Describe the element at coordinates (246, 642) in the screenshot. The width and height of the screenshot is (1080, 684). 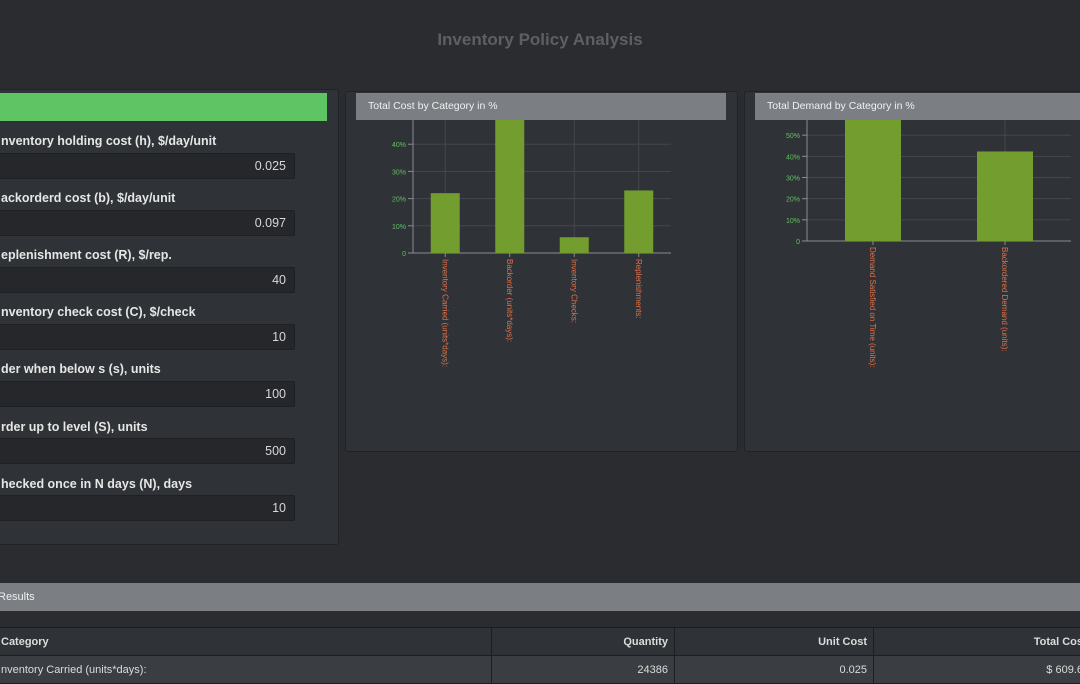
I see `column-header-category: Category` at that location.